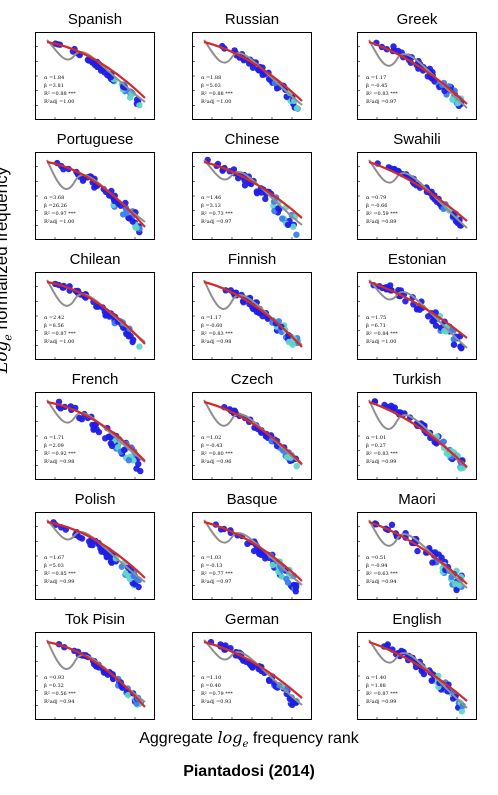  Describe the element at coordinates (376, 686) in the screenshot. I see `stat-beta: β =1.88` at that location.